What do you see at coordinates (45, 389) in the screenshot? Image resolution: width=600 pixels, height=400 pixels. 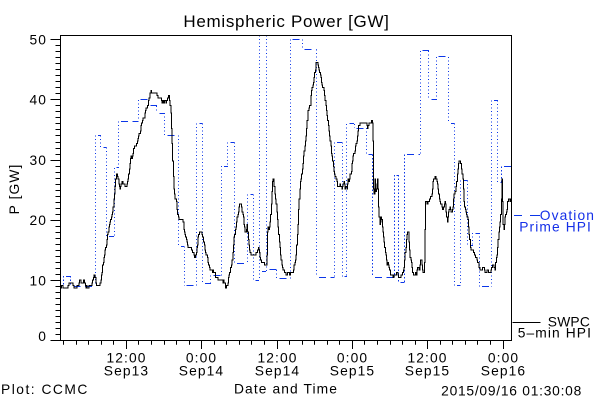 I see `svg-text: Plot: CCMC` at bounding box center [45, 389].